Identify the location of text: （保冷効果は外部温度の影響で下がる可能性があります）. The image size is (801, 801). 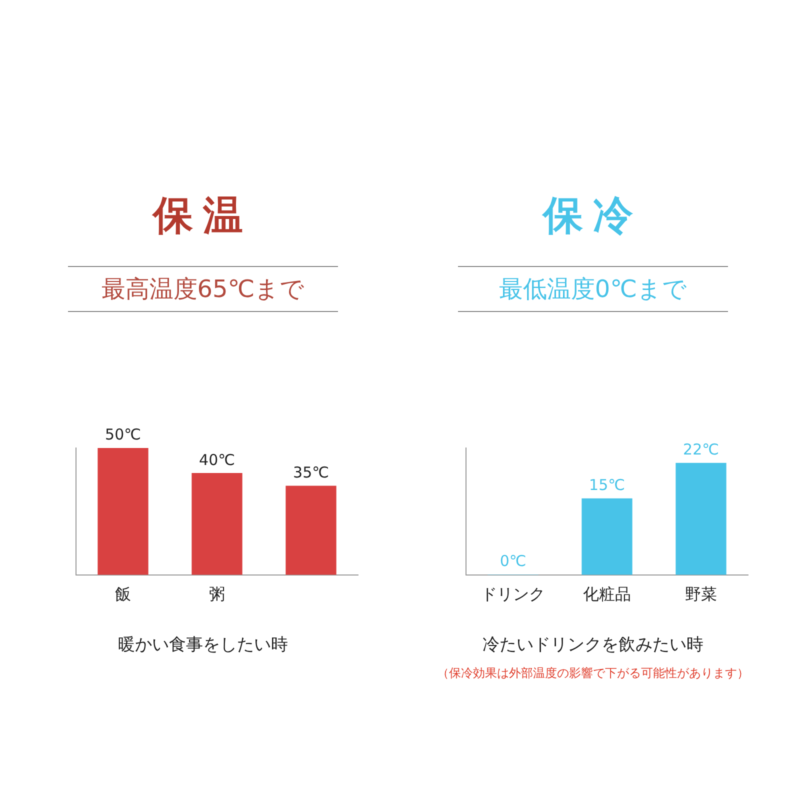
(593, 673).